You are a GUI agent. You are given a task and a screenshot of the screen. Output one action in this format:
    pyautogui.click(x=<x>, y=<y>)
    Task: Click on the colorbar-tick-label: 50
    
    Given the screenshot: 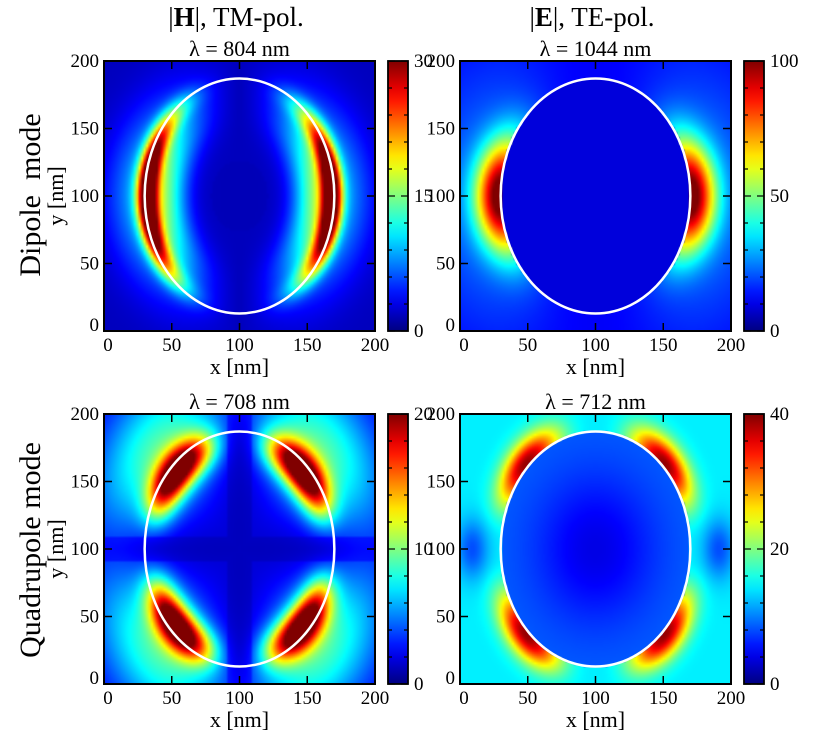 What is the action you would take?
    pyautogui.click(x=779, y=196)
    